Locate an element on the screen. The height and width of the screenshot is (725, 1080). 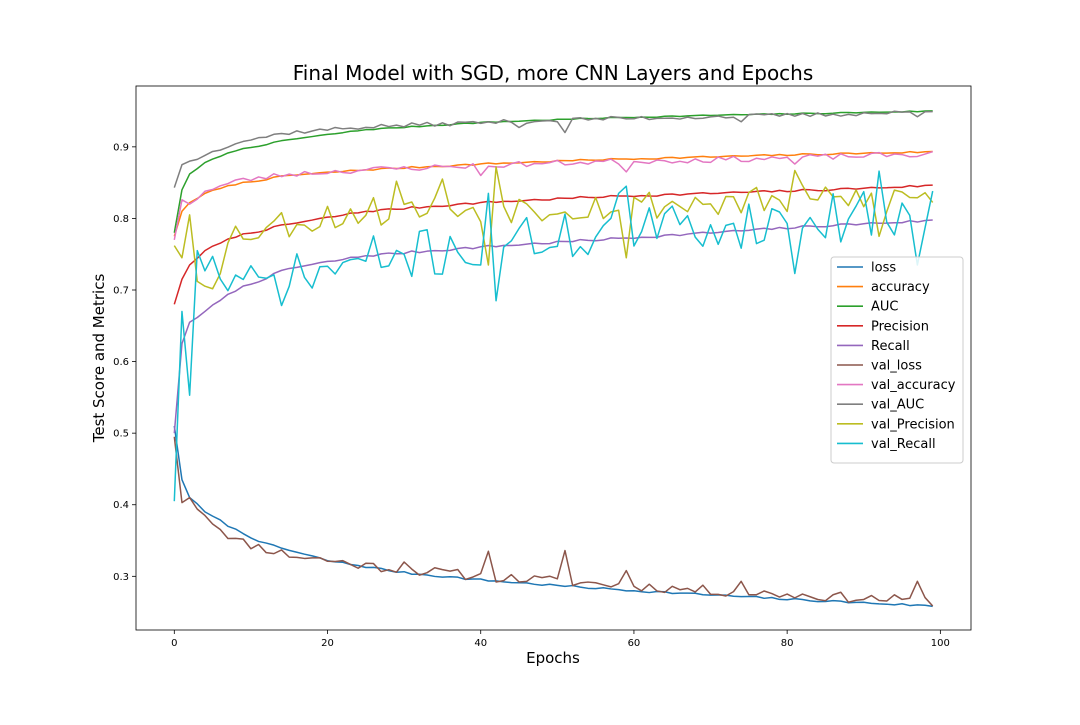
series-line-val-accuracy is located at coordinates (553, 195).